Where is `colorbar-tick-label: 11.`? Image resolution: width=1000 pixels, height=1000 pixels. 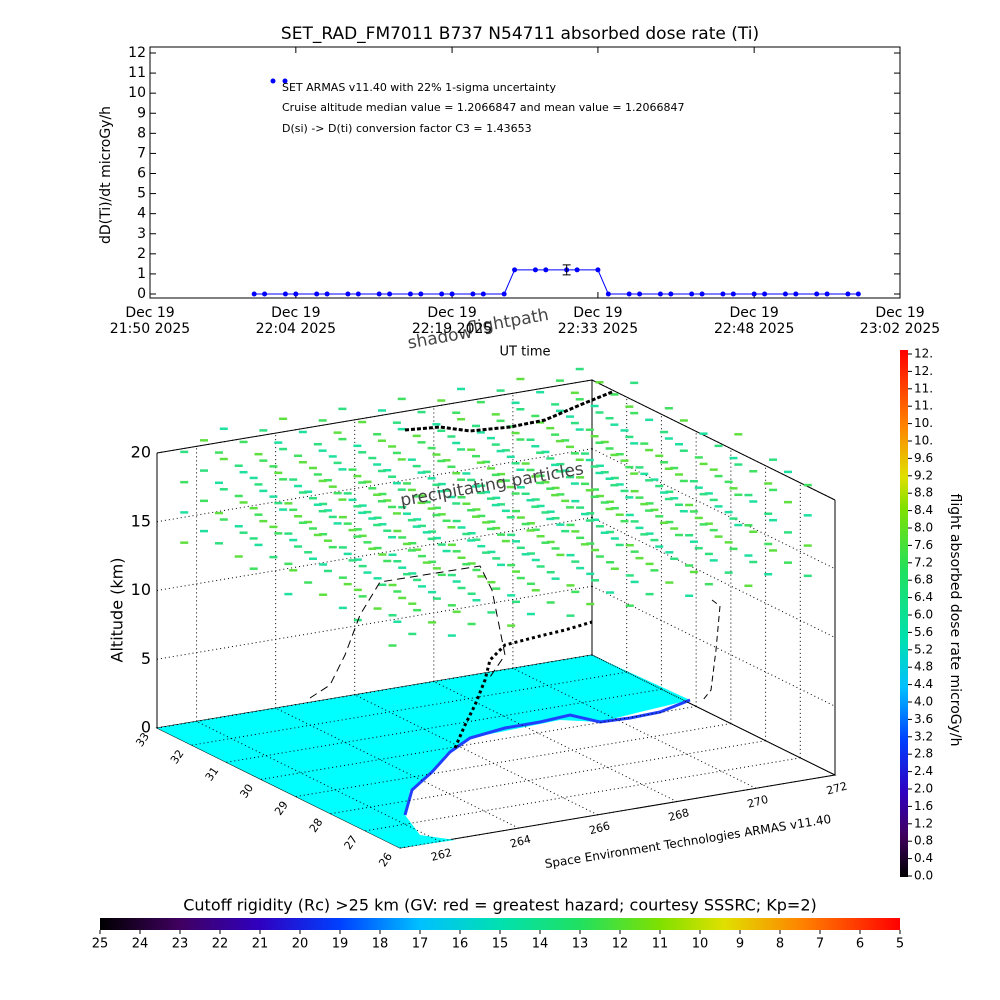
colorbar-tick-label: 11. is located at coordinates (923, 406).